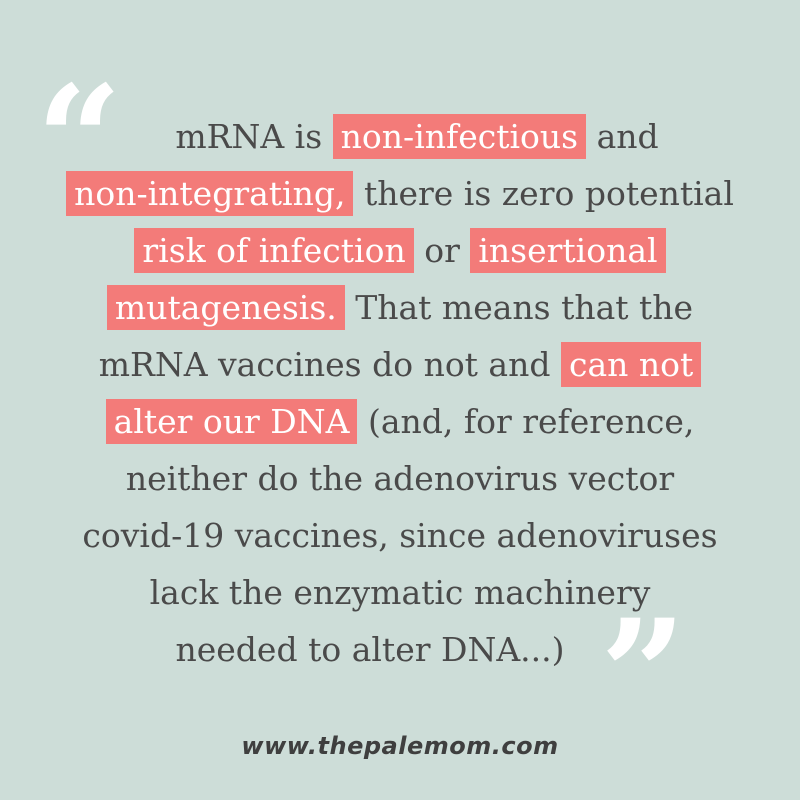 This screenshot has width=800, height=800. What do you see at coordinates (254, 136) in the screenshot?
I see `quote-segment: mRNA is` at bounding box center [254, 136].